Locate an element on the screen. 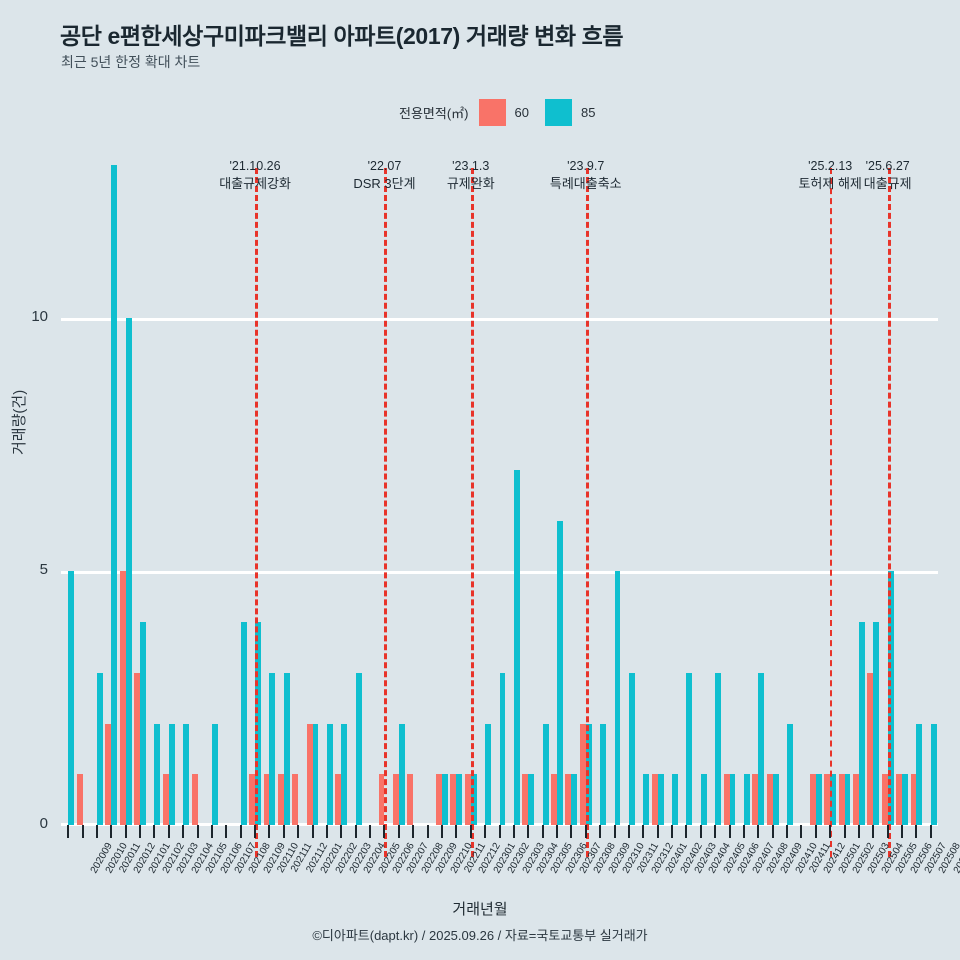 The width and height of the screenshot is (960, 960). event-date-202207: '22.07 is located at coordinates (384, 166).